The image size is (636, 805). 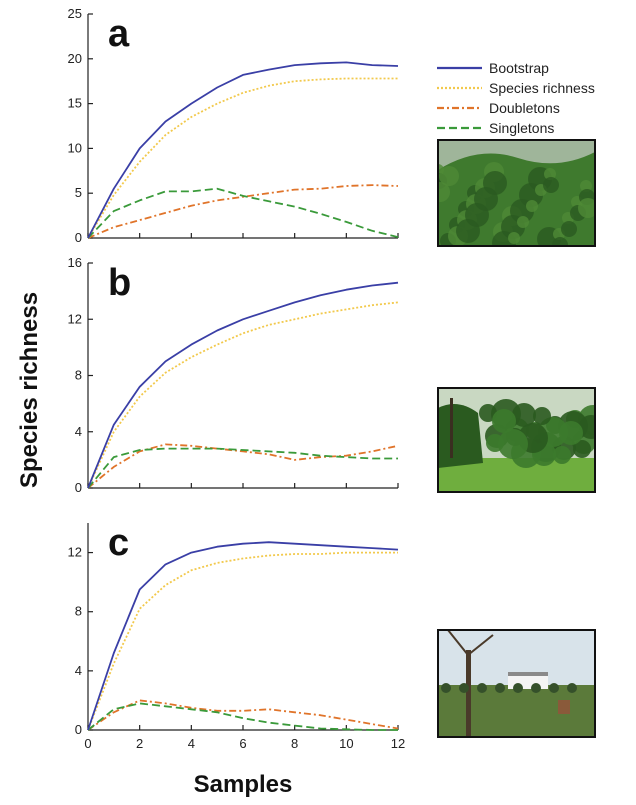 I want to click on x-tick-label: 8, so click(x=294, y=743).